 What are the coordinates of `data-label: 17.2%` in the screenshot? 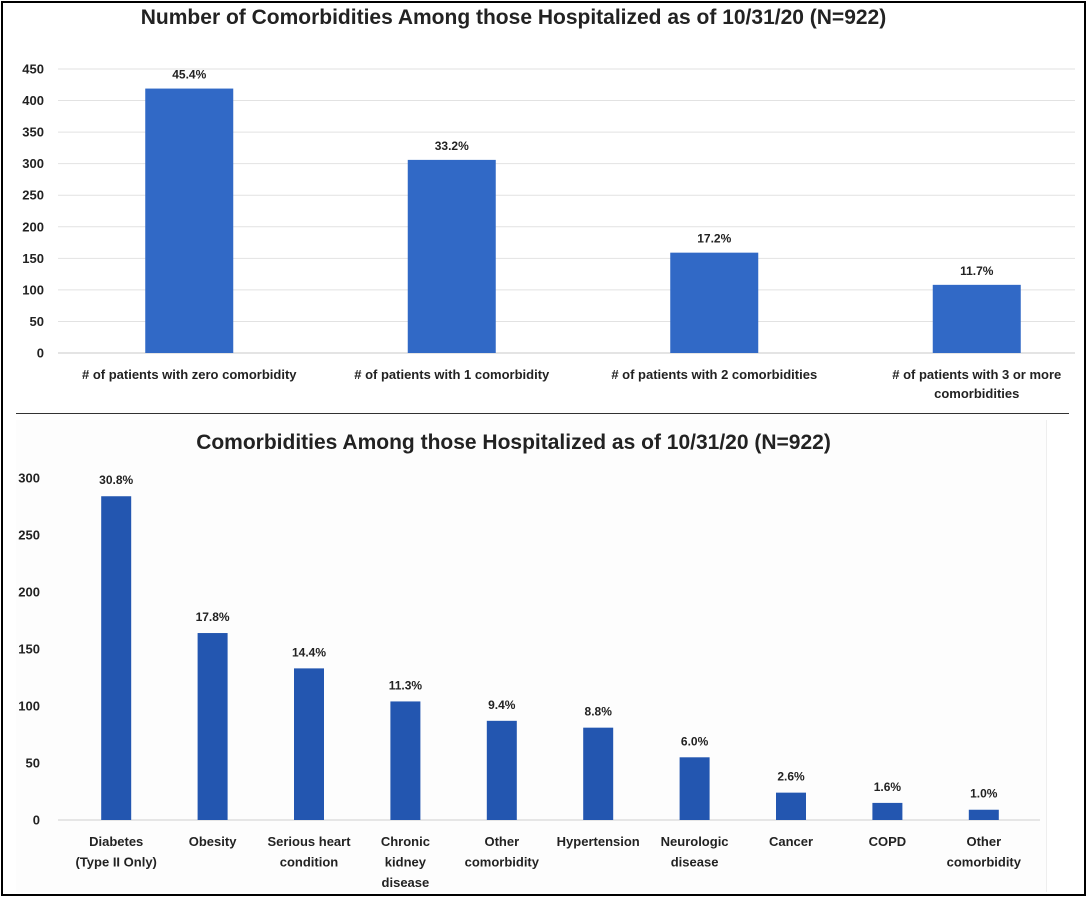 It's located at (714, 239).